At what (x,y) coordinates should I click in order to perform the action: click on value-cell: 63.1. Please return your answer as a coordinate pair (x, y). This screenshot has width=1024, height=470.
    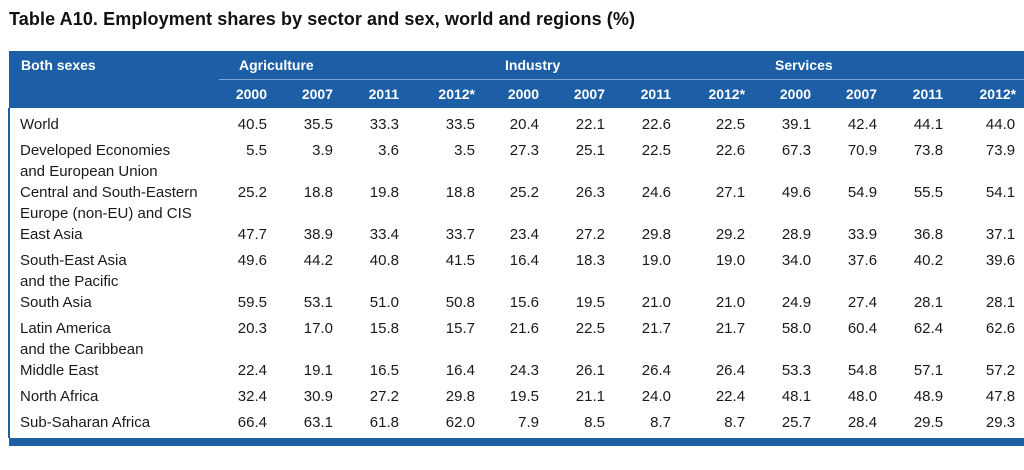
    Looking at the image, I should click on (318, 422).